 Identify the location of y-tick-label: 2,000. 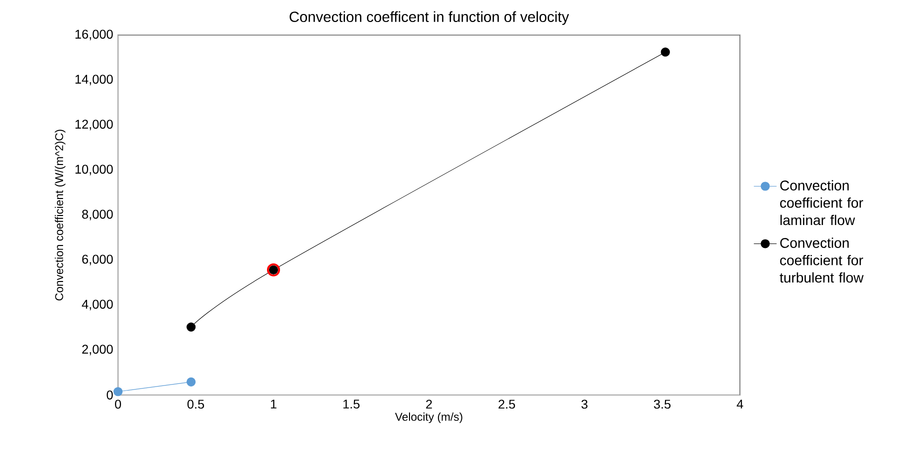
(97, 350).